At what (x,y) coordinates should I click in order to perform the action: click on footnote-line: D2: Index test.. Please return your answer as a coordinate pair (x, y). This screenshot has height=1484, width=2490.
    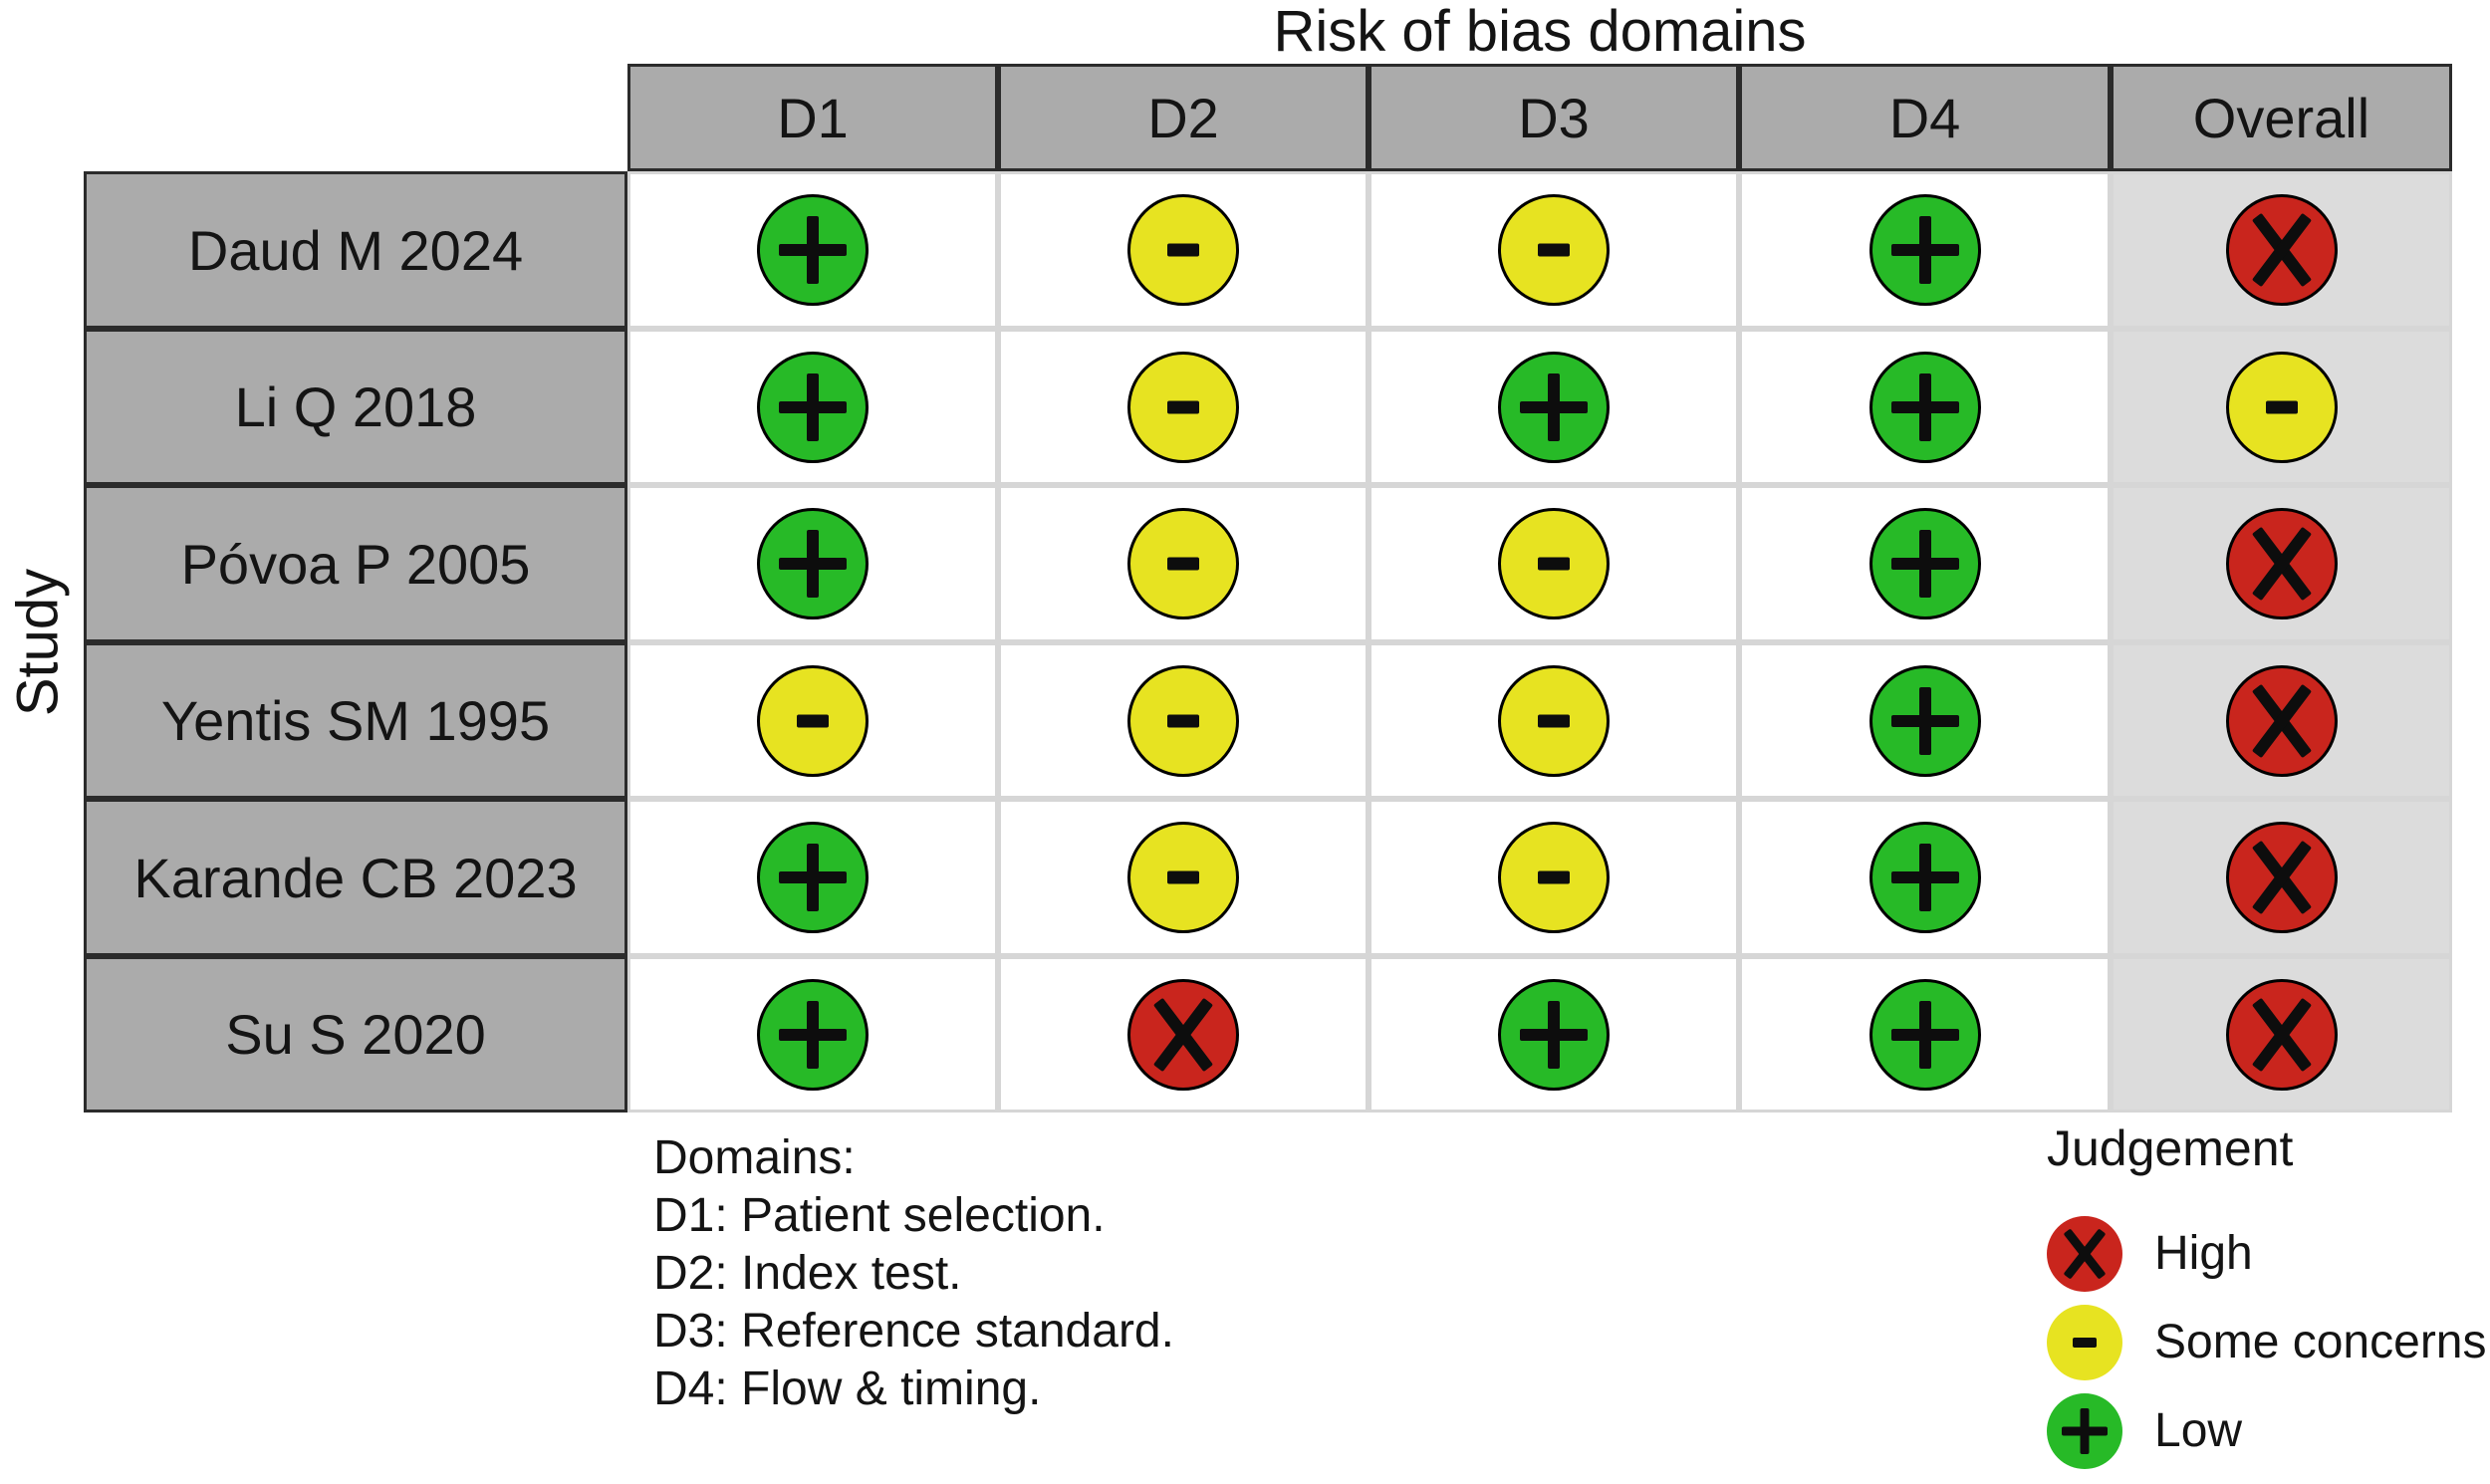
    Looking at the image, I should click on (807, 1273).